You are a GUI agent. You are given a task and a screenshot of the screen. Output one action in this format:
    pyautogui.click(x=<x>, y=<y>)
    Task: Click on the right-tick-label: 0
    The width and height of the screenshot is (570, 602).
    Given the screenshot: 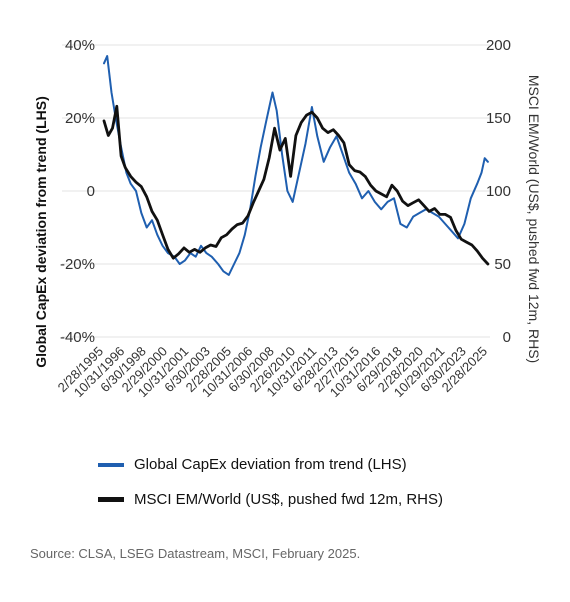 What is the action you would take?
    pyautogui.click(x=507, y=337)
    